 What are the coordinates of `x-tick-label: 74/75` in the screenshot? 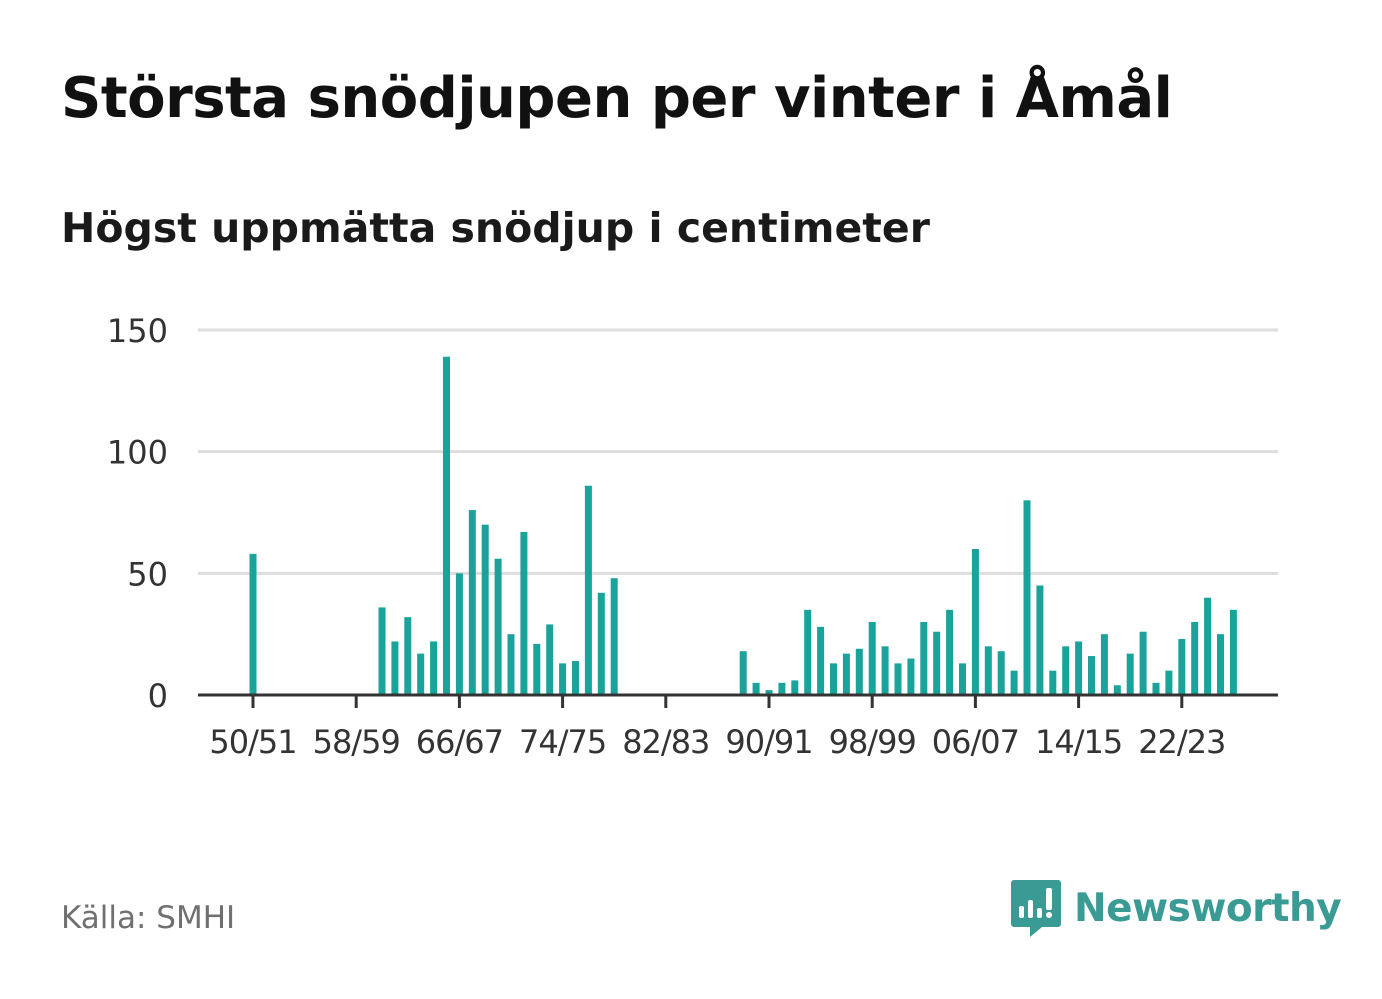 It's located at (562, 742).